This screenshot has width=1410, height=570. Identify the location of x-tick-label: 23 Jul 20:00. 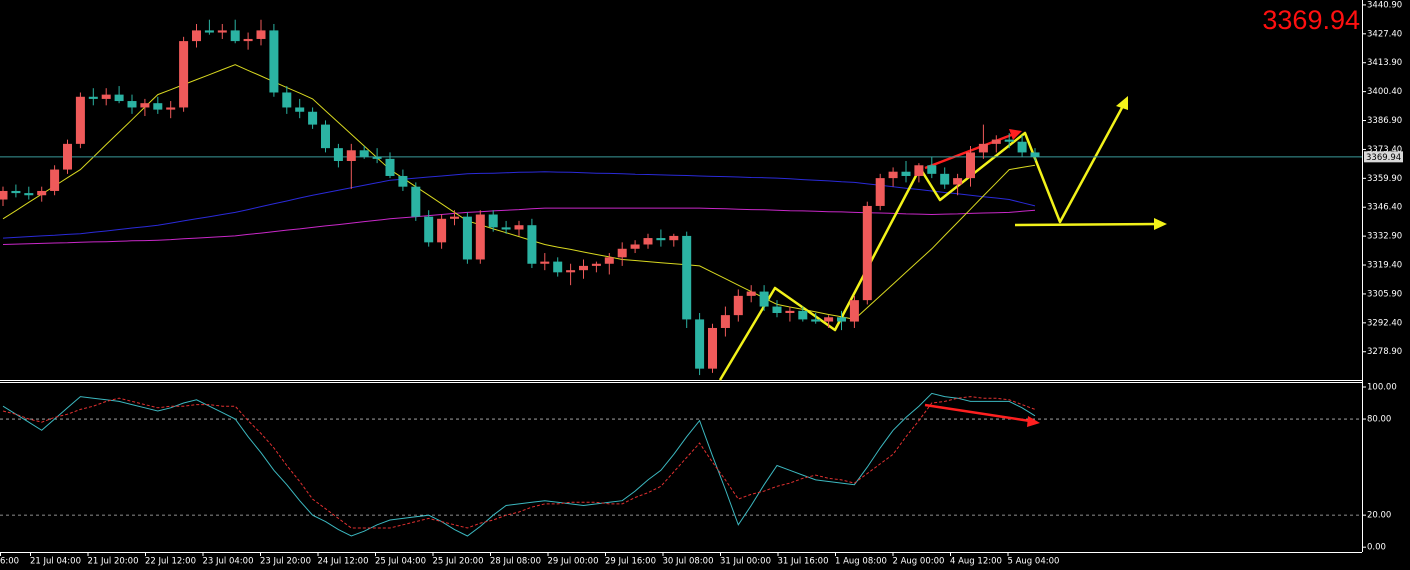
(285, 562).